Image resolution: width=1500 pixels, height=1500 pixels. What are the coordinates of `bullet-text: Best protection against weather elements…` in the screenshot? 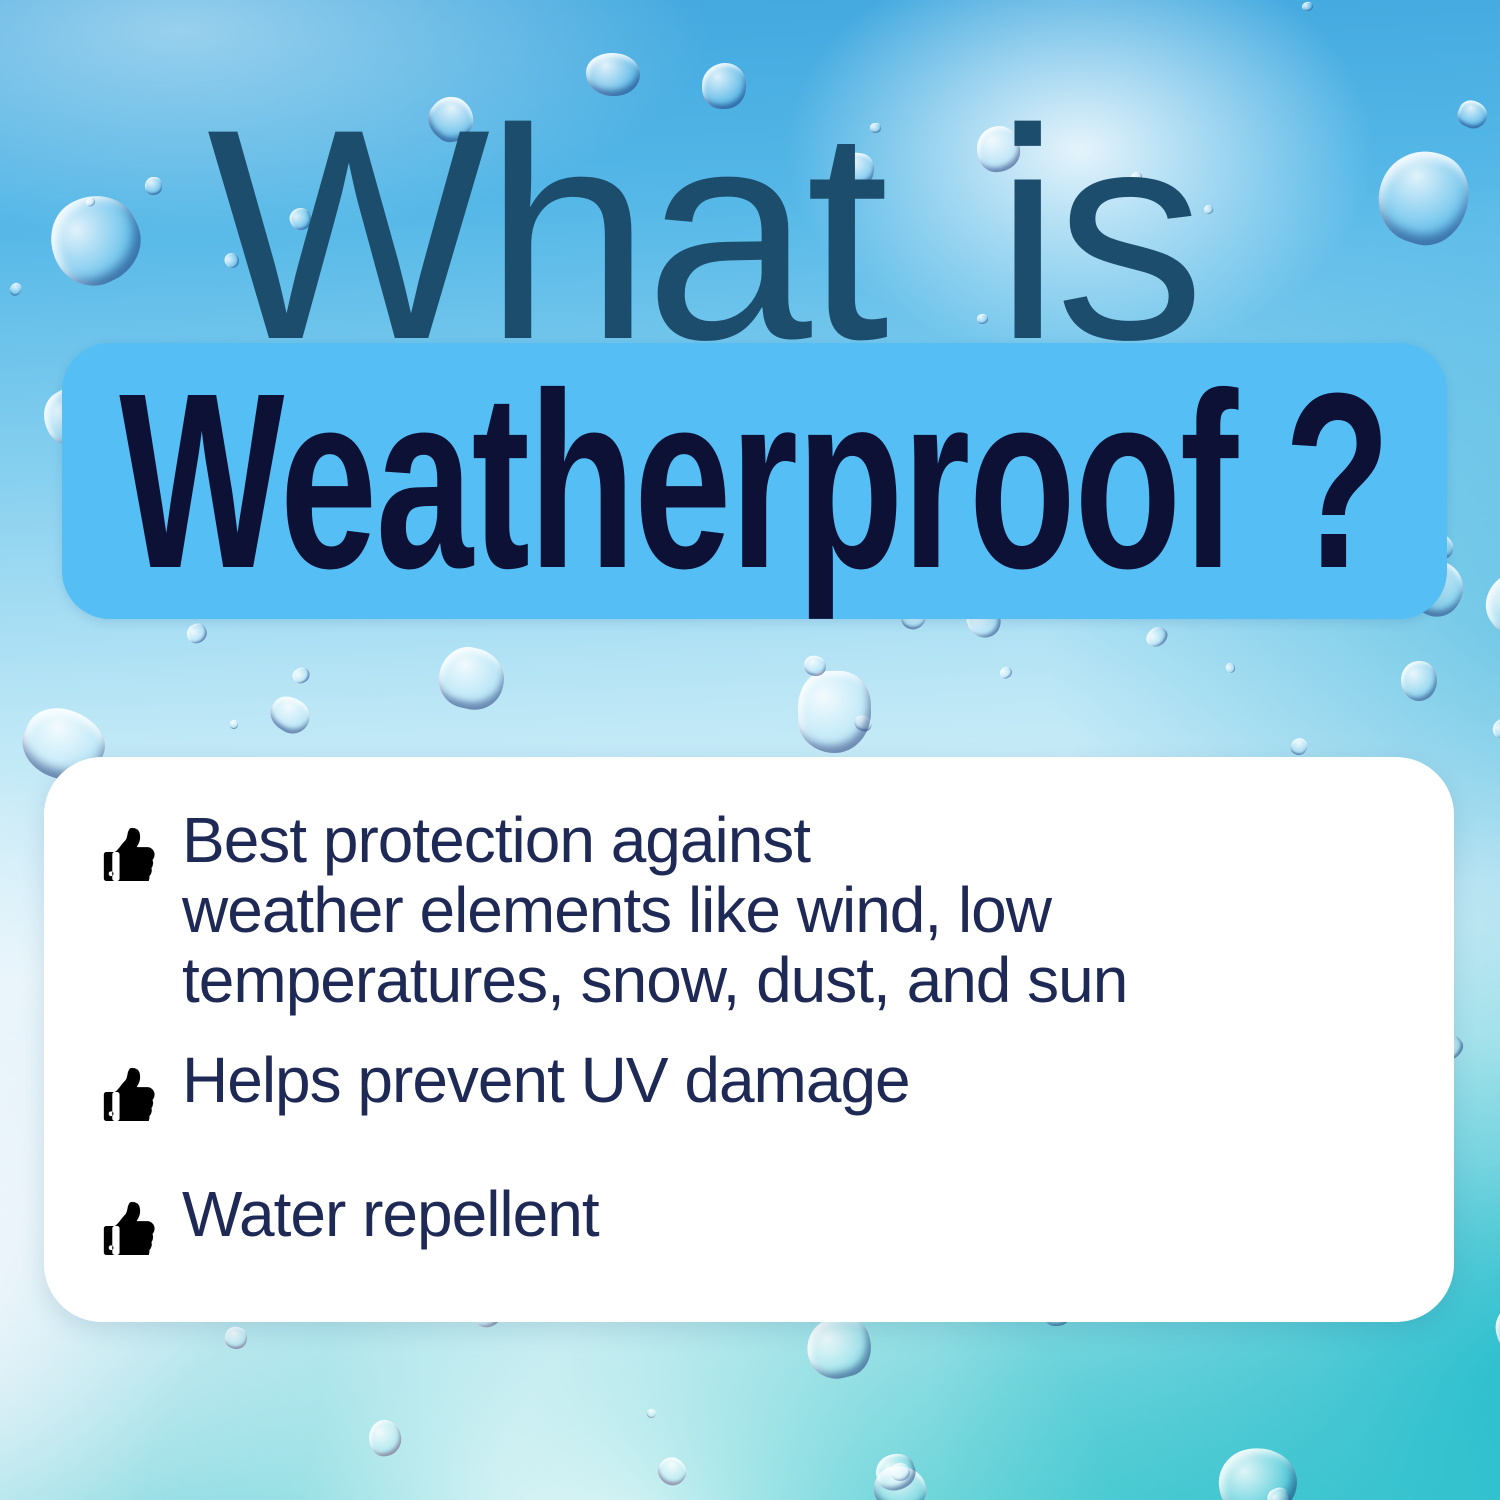 It's located at (655, 910).